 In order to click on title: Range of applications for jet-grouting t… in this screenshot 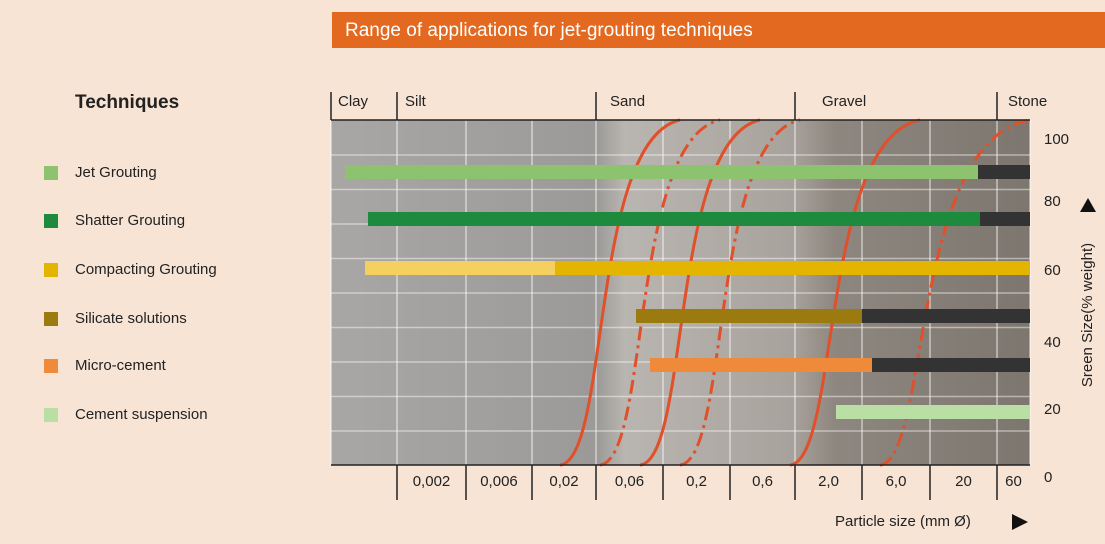, I will do `click(549, 30)`.